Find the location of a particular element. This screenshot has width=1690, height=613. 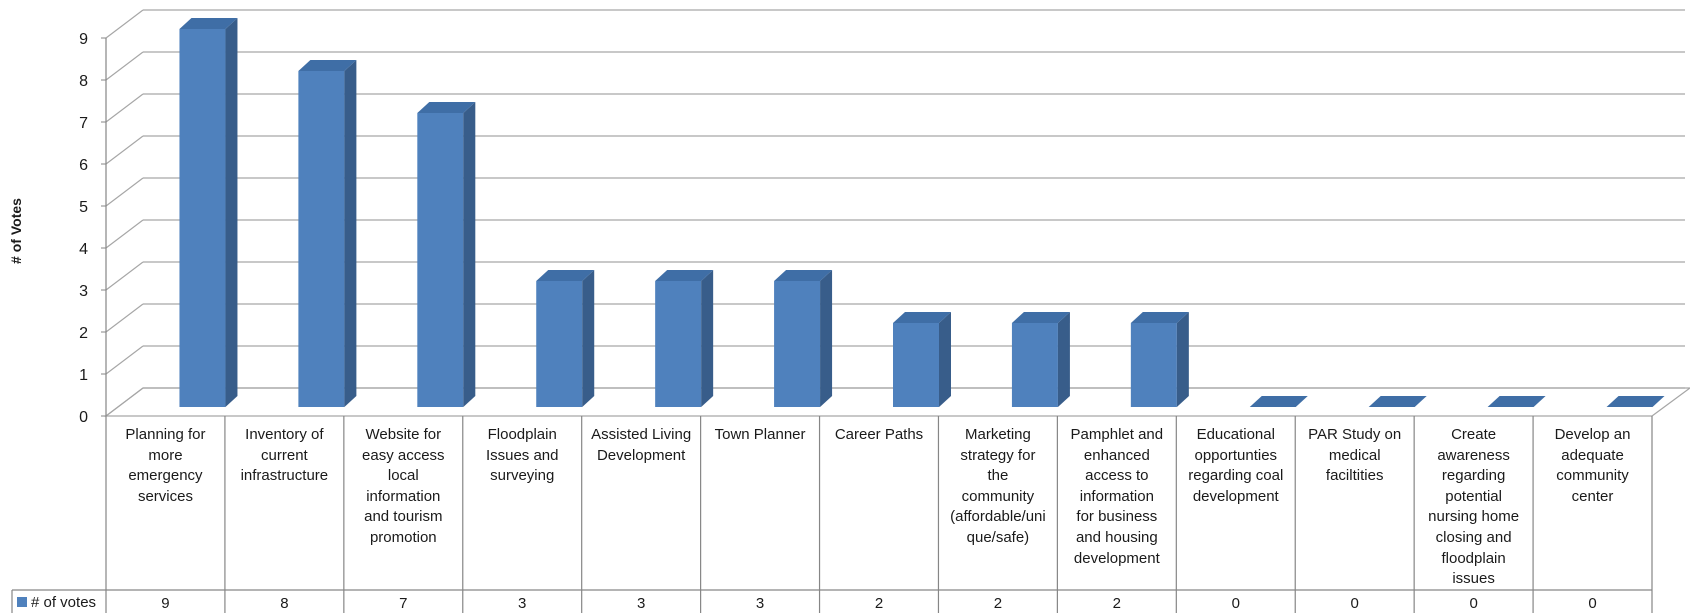

table-value: 8 is located at coordinates (284, 603).